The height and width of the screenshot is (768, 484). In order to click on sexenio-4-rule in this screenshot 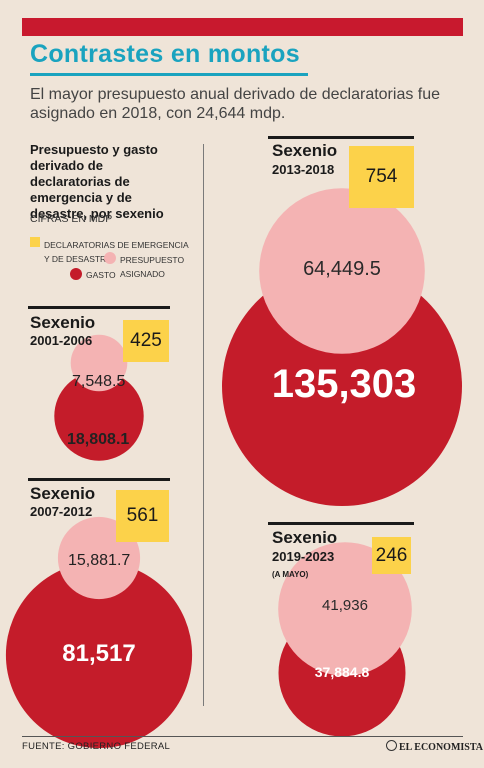, I will do `click(341, 523)`.